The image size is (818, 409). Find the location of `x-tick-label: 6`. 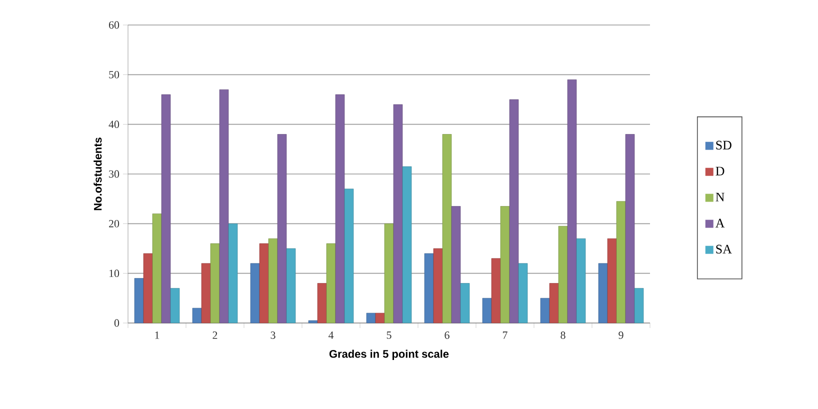

x-tick-label: 6 is located at coordinates (447, 335).